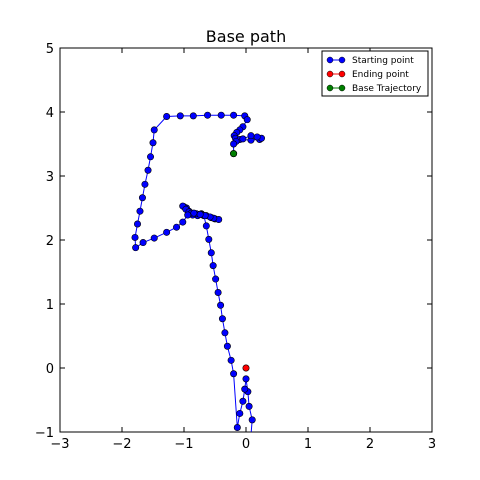 This screenshot has height=480, width=480. Describe the element at coordinates (183, 444) in the screenshot. I see `x-tick-label: −1` at that location.